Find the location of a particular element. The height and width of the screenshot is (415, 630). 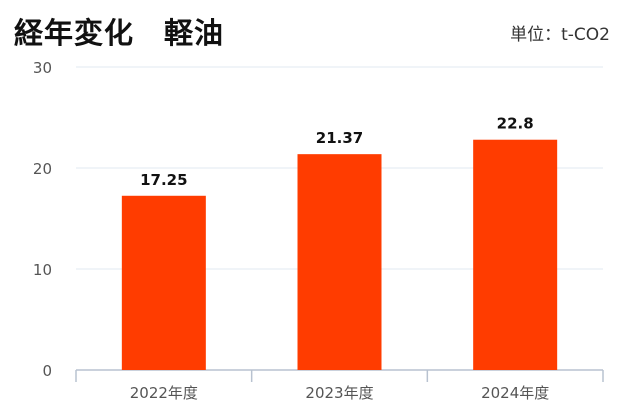

x-tick-label: 2022年度 is located at coordinates (164, 393).